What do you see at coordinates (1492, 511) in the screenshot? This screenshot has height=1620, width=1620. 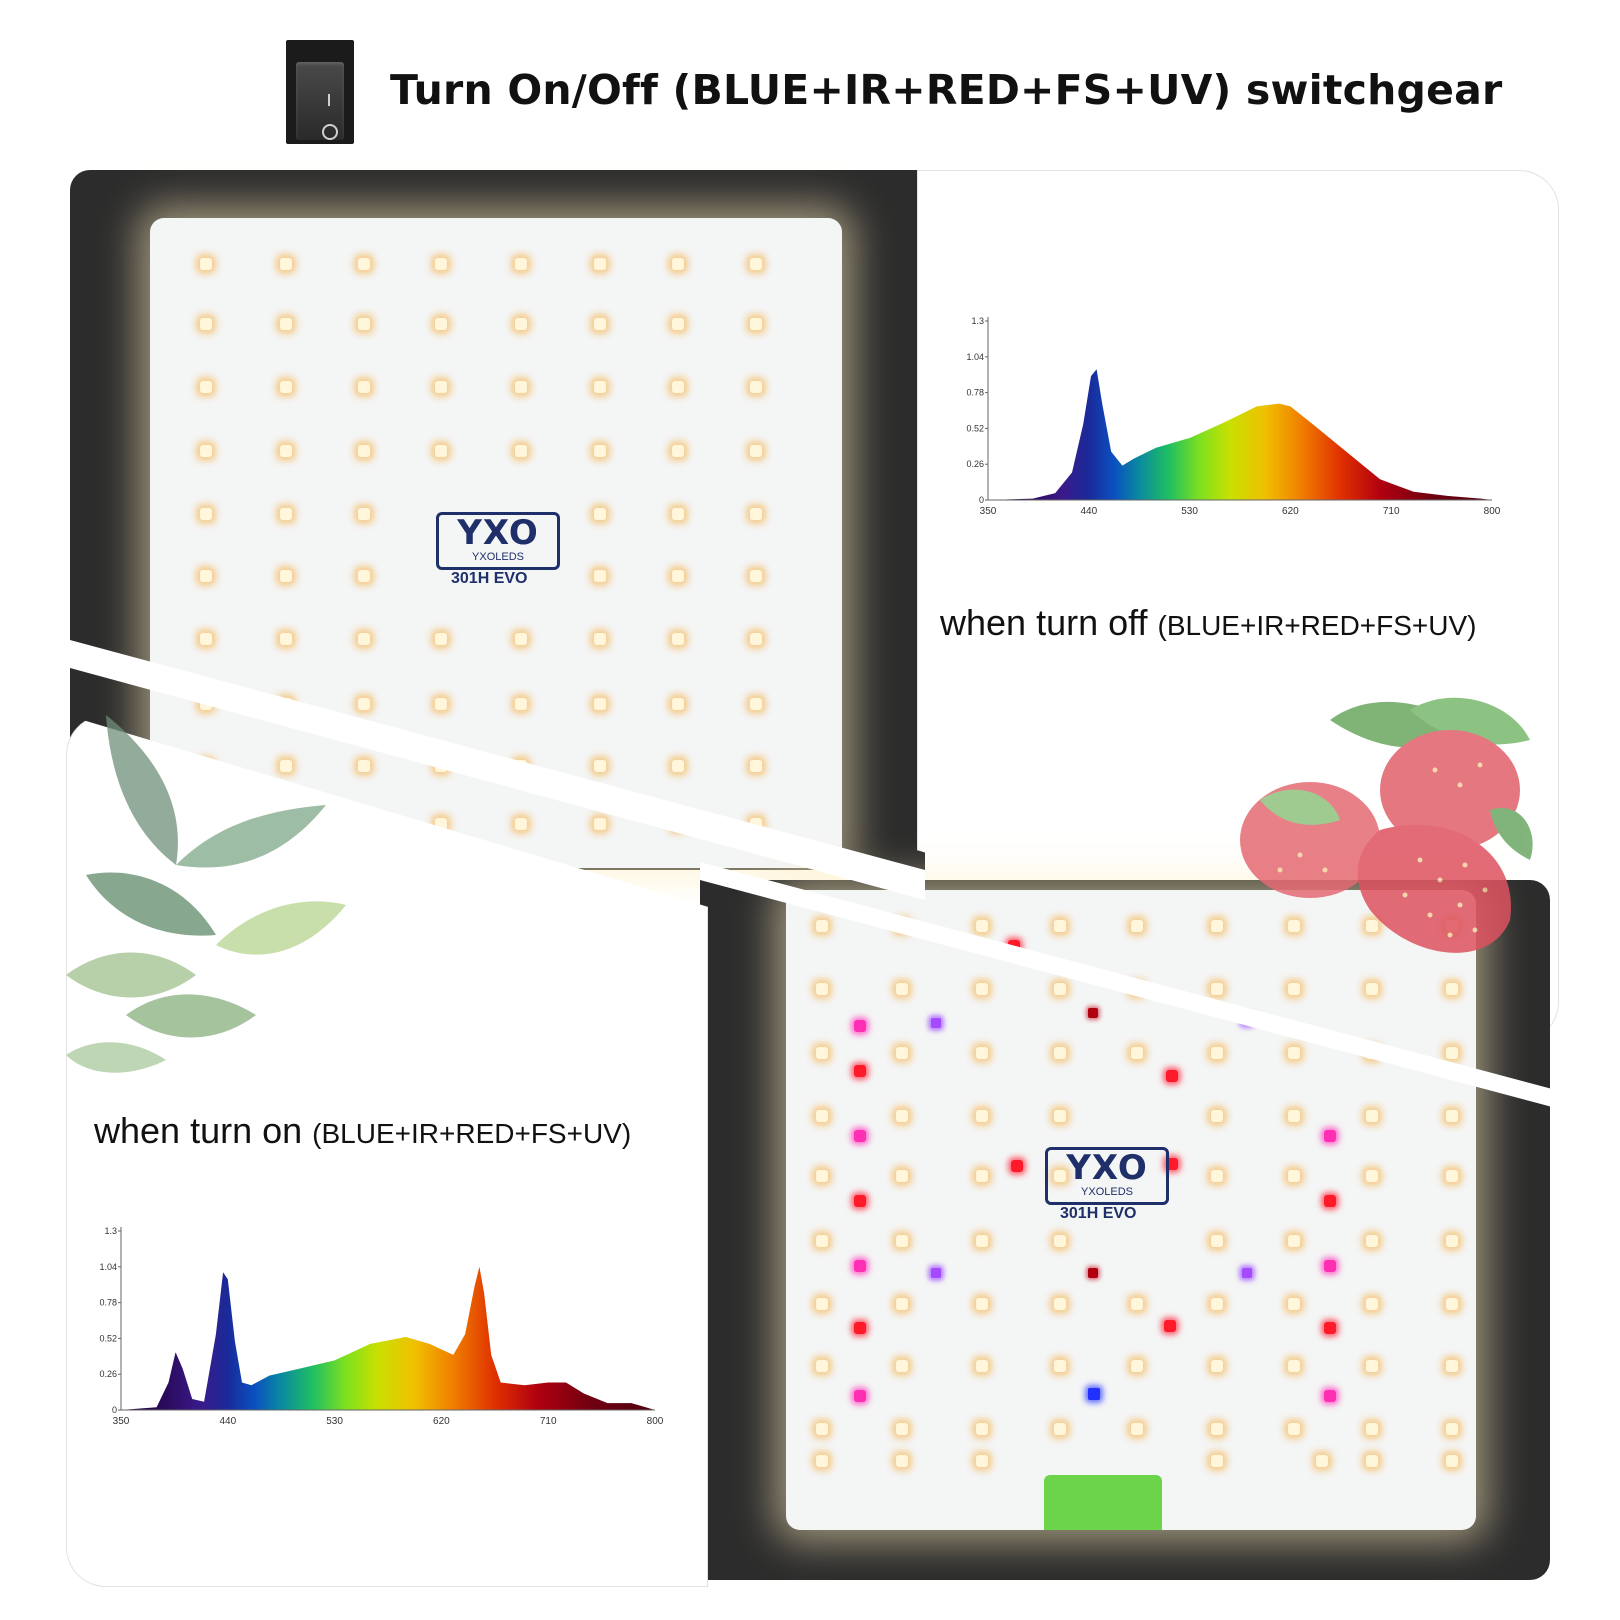 I see `x-tick-label: 800` at bounding box center [1492, 511].